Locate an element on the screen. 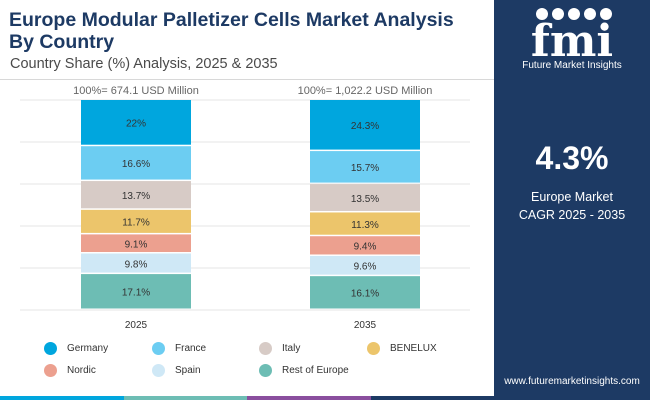  data-label: 16.1% is located at coordinates (365, 294).